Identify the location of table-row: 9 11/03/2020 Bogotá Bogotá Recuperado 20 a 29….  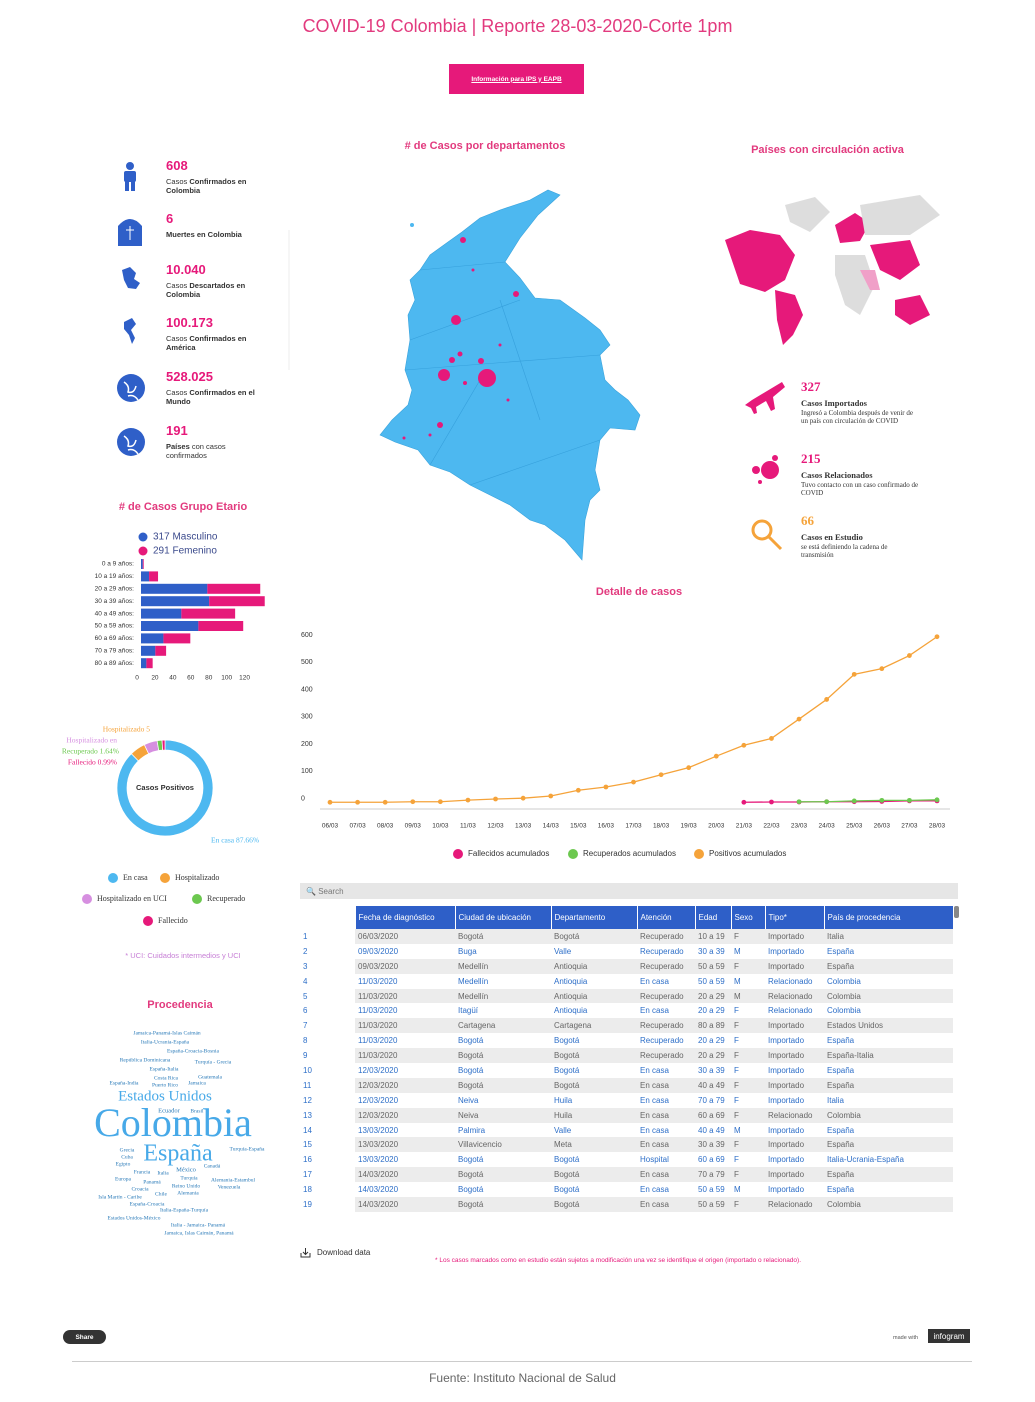
(626, 1056).